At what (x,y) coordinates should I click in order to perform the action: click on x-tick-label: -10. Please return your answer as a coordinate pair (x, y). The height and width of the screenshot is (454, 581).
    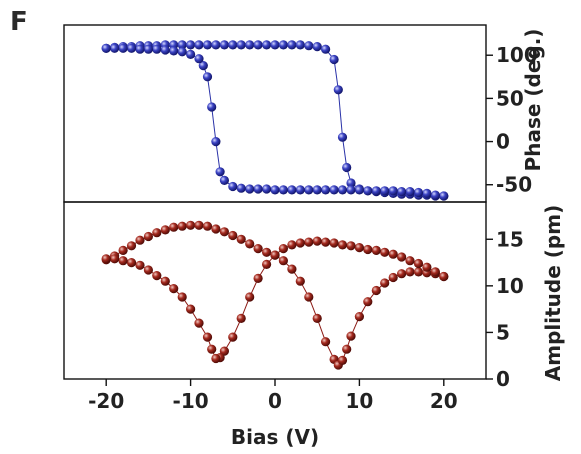
    Looking at the image, I should click on (191, 401).